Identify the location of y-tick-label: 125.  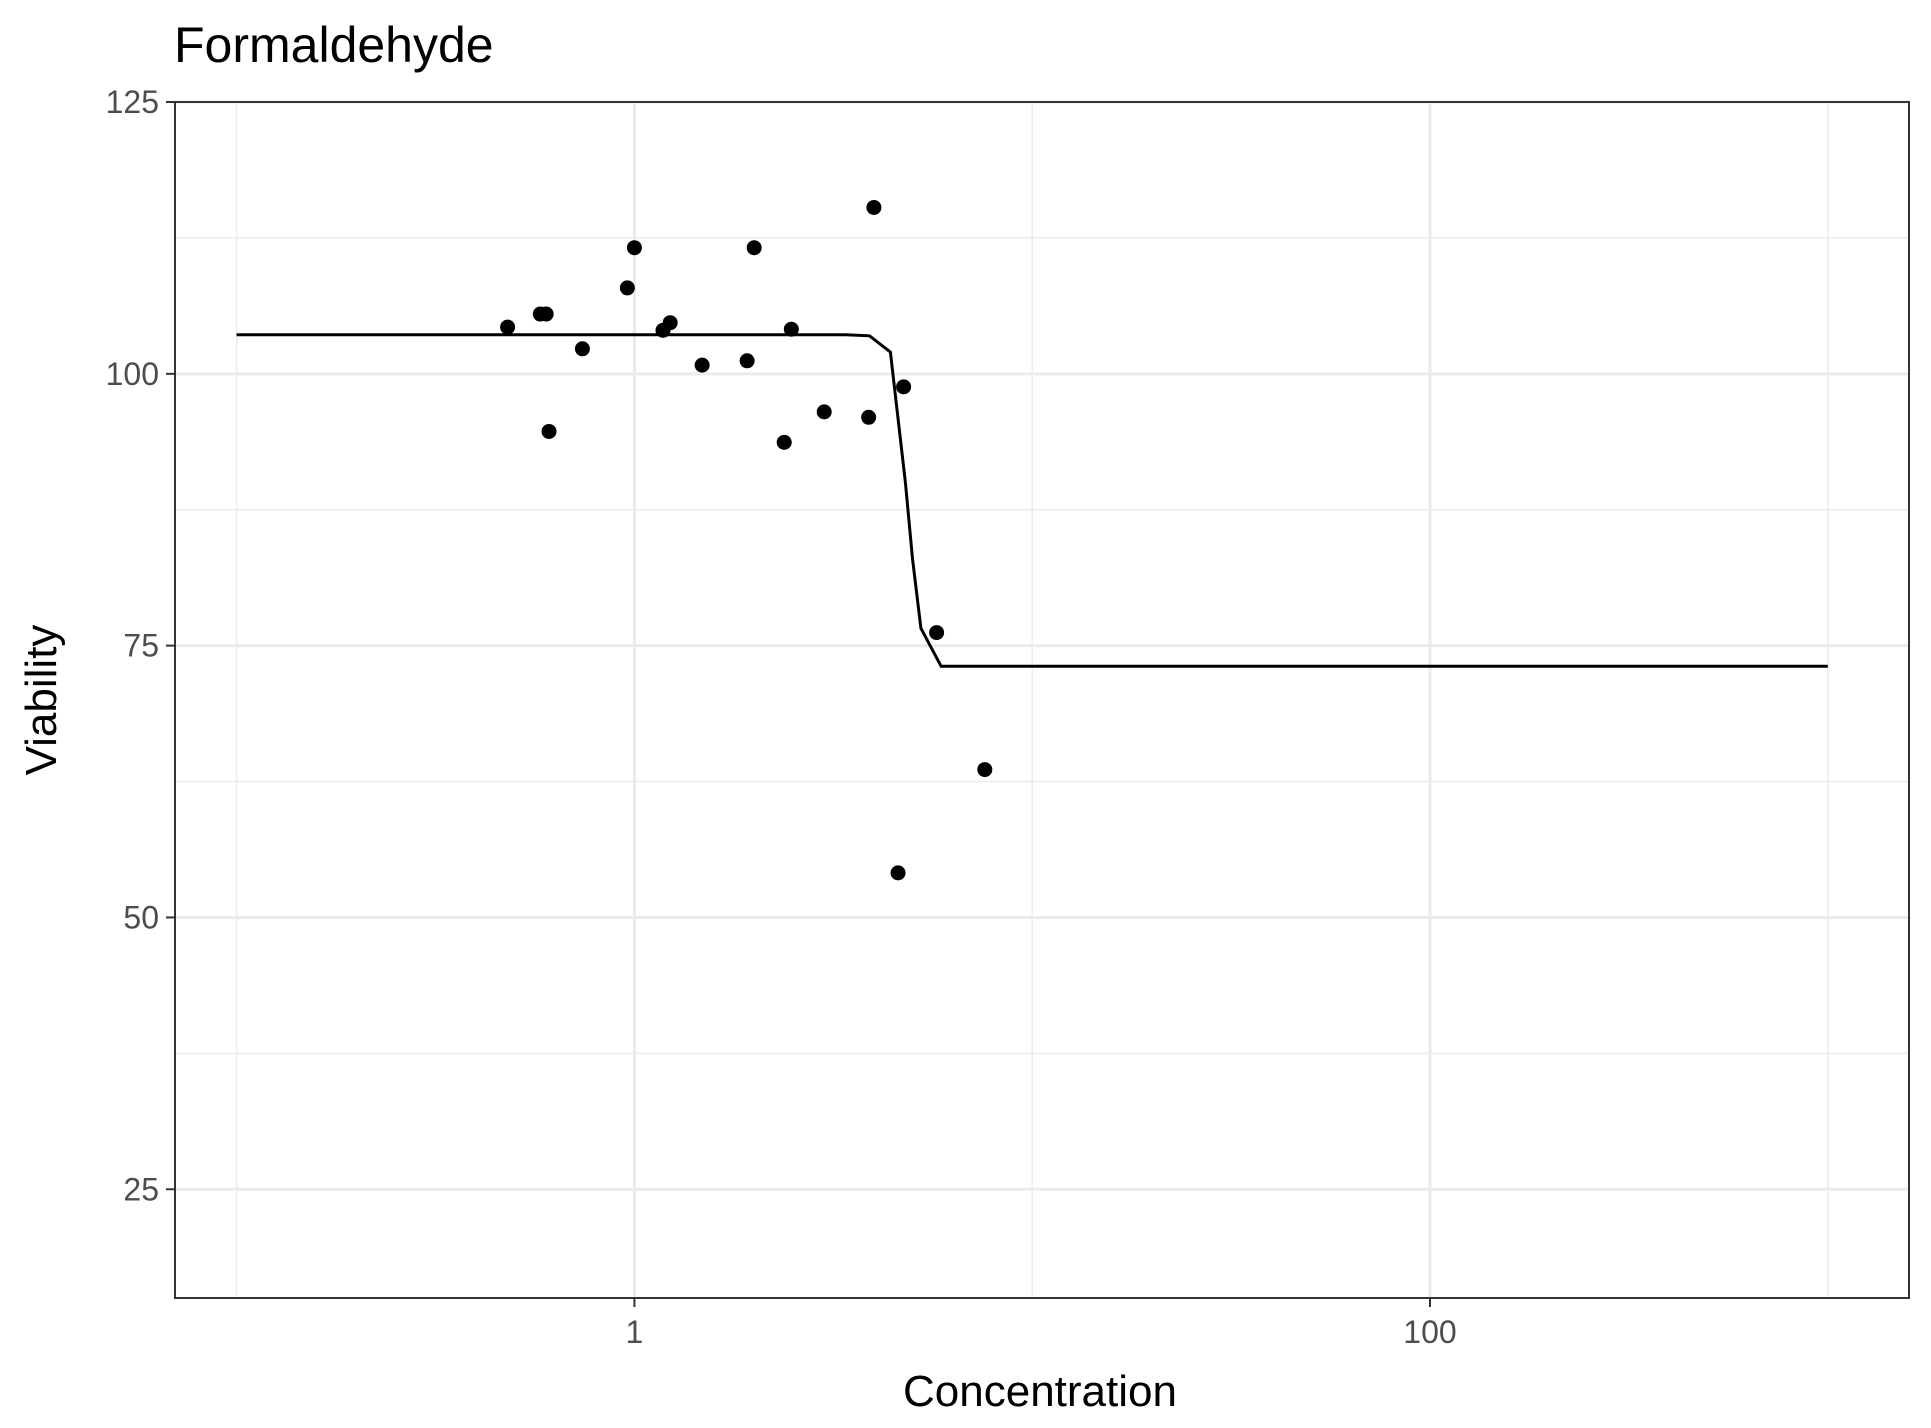
(132, 102).